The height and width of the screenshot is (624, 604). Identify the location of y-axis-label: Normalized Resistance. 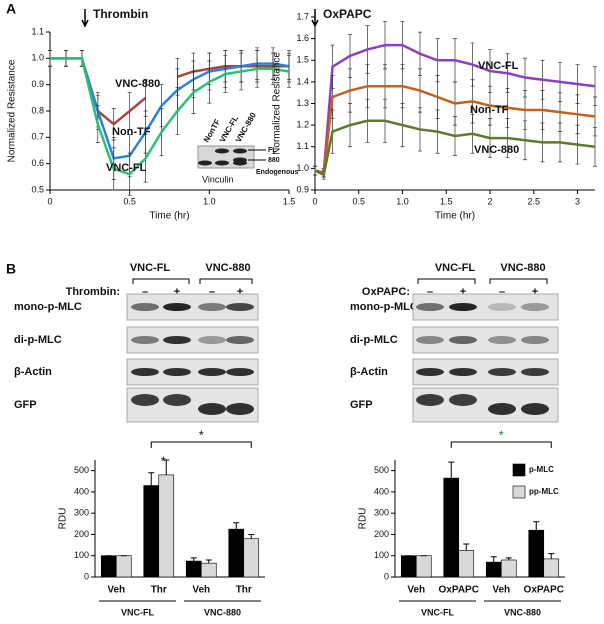
(277, 103).